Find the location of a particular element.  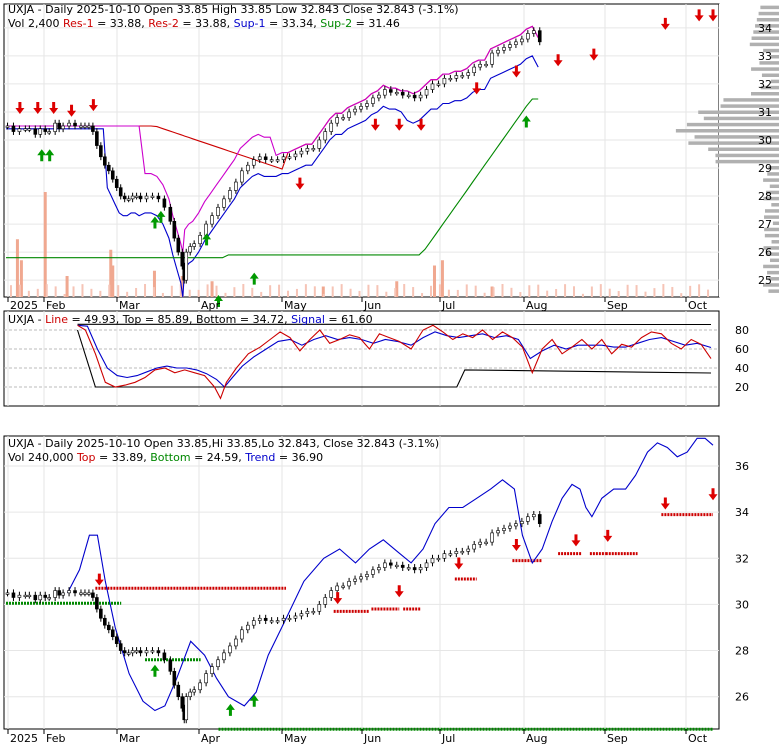

header-segment: Bottom is located at coordinates (170, 457).